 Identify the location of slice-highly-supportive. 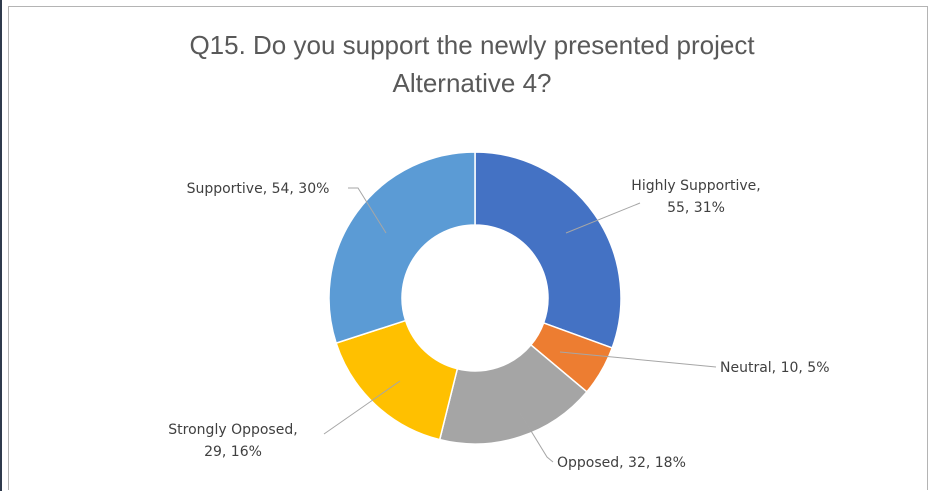
(548, 250).